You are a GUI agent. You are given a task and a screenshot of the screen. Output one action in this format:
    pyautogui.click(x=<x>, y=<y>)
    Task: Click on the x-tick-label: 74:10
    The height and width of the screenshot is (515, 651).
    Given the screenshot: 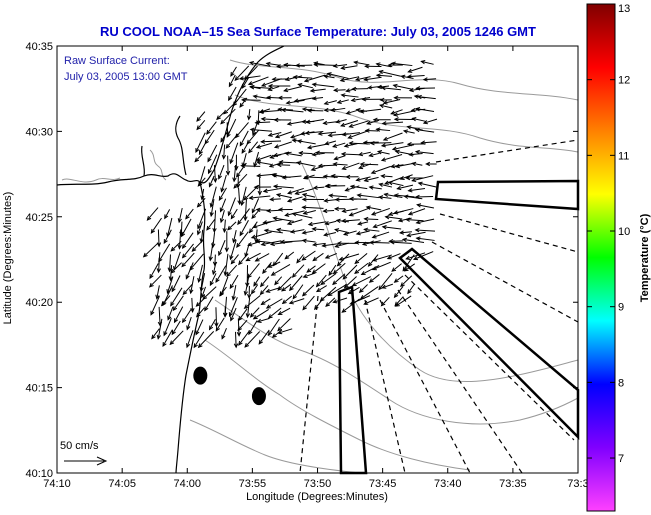 What is the action you would take?
    pyautogui.click(x=57, y=484)
    